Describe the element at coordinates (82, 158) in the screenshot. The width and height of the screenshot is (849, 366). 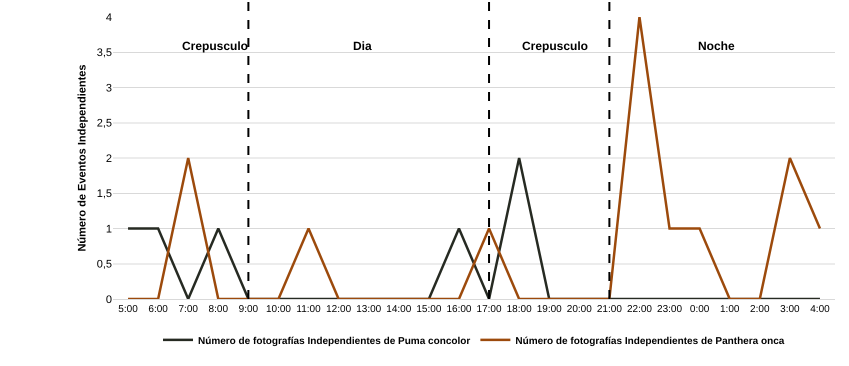
I see `y-axis-title: Número de Eventos Independientes` at that location.